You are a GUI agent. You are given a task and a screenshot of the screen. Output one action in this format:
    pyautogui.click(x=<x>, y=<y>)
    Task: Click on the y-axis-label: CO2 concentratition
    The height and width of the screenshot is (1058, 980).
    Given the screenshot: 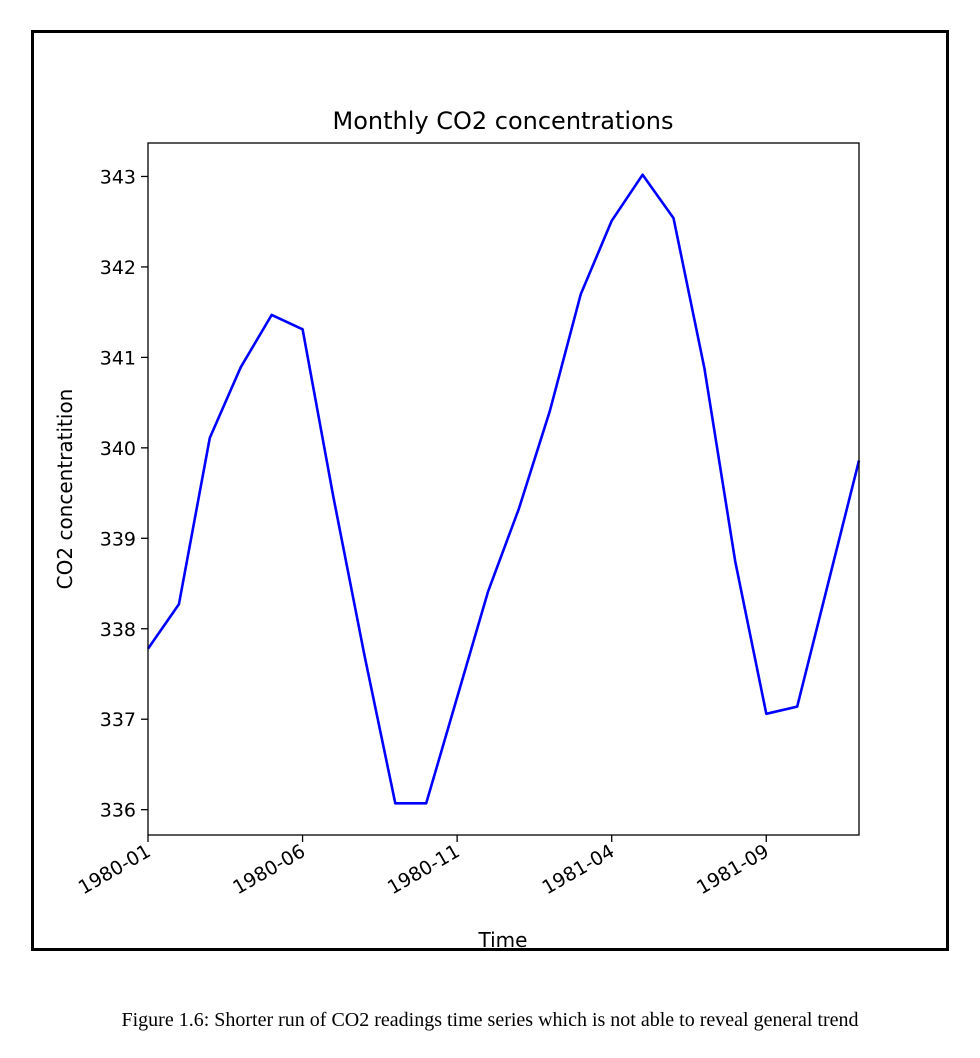 What is the action you would take?
    pyautogui.click(x=65, y=489)
    